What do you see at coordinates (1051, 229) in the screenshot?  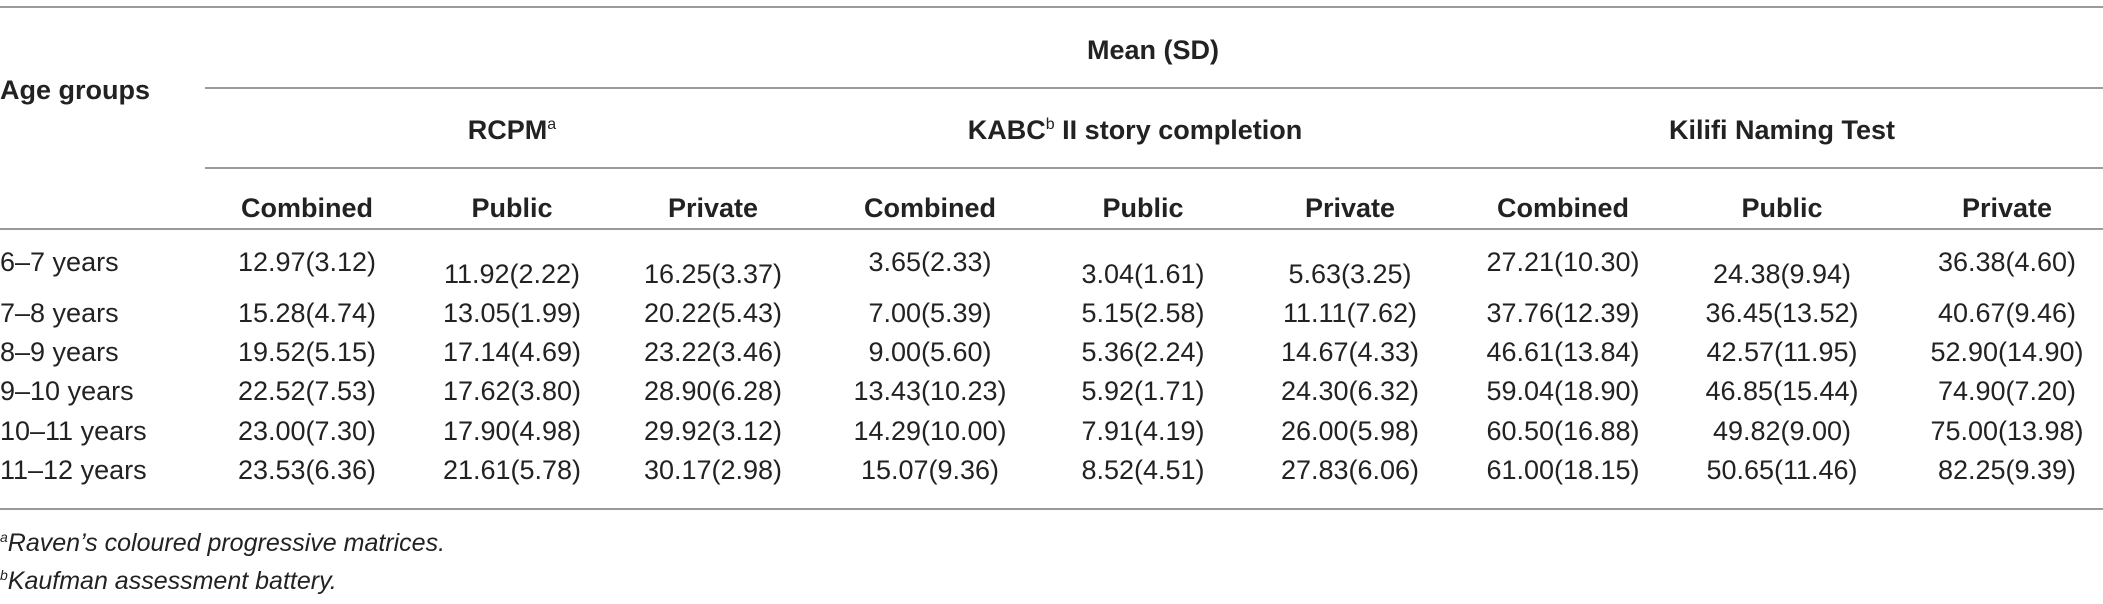 I see `column-header-rule` at bounding box center [1051, 229].